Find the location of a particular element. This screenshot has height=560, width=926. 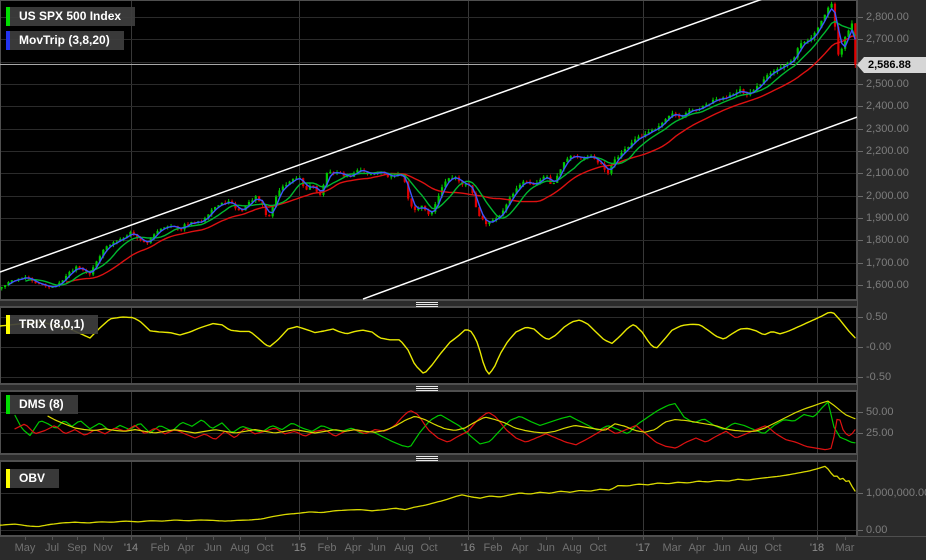

axis-tick-label: 0.50 is located at coordinates (877, 317).